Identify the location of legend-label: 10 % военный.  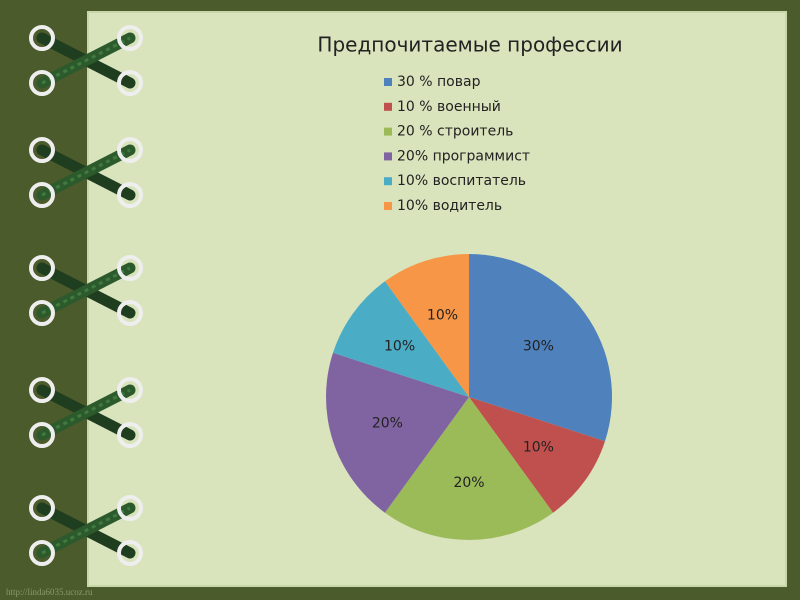
(449, 107).